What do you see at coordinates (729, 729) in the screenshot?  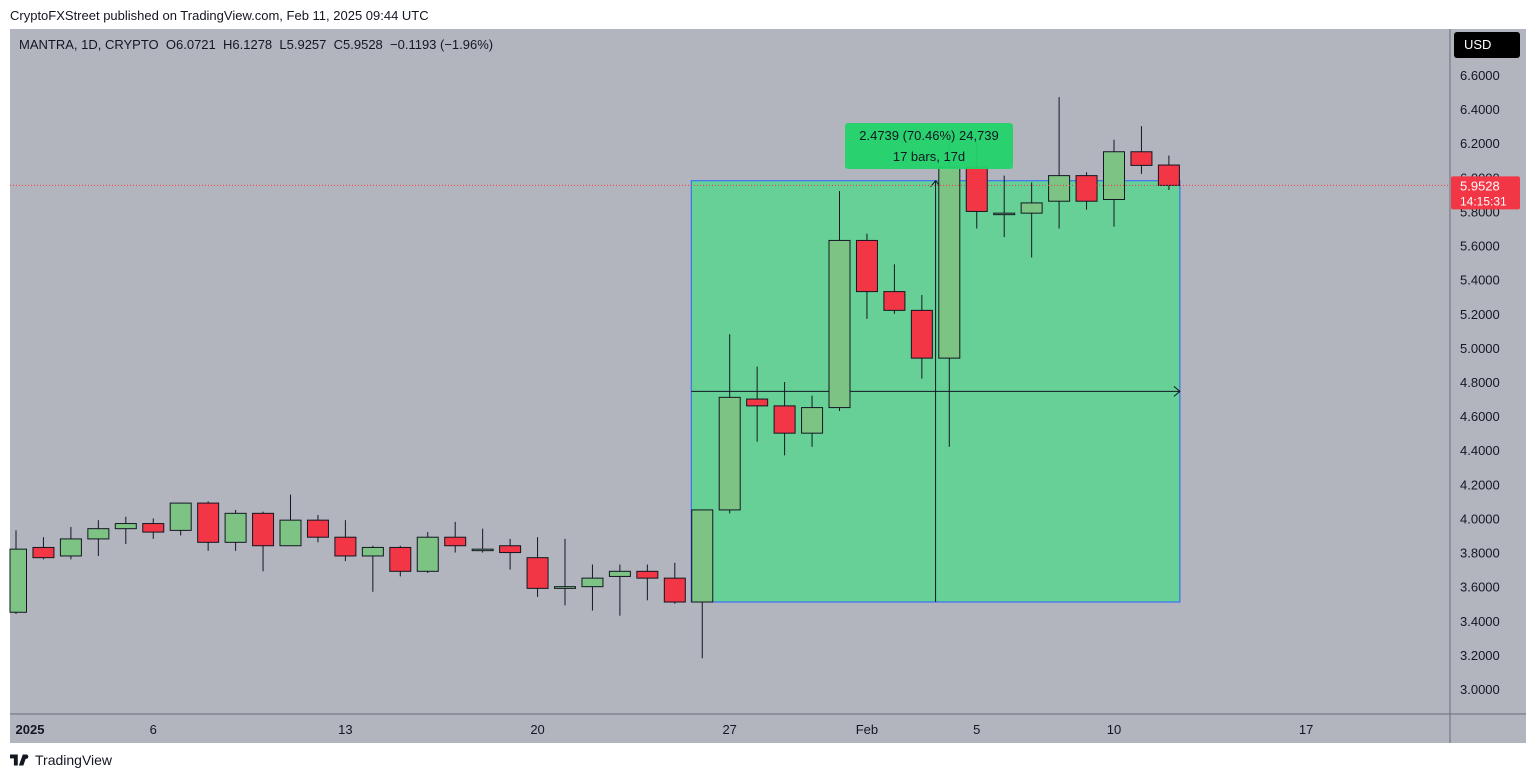 I see `x-tick-label: 27` at bounding box center [729, 729].